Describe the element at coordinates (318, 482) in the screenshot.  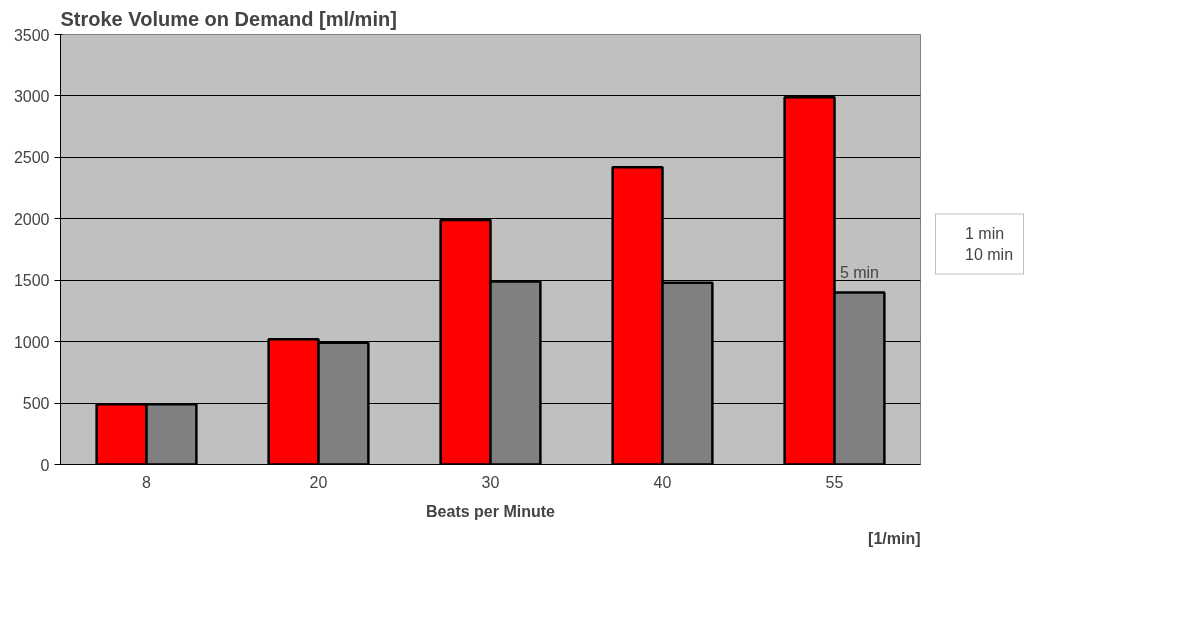
I see `x-tick-label: 20` at that location.